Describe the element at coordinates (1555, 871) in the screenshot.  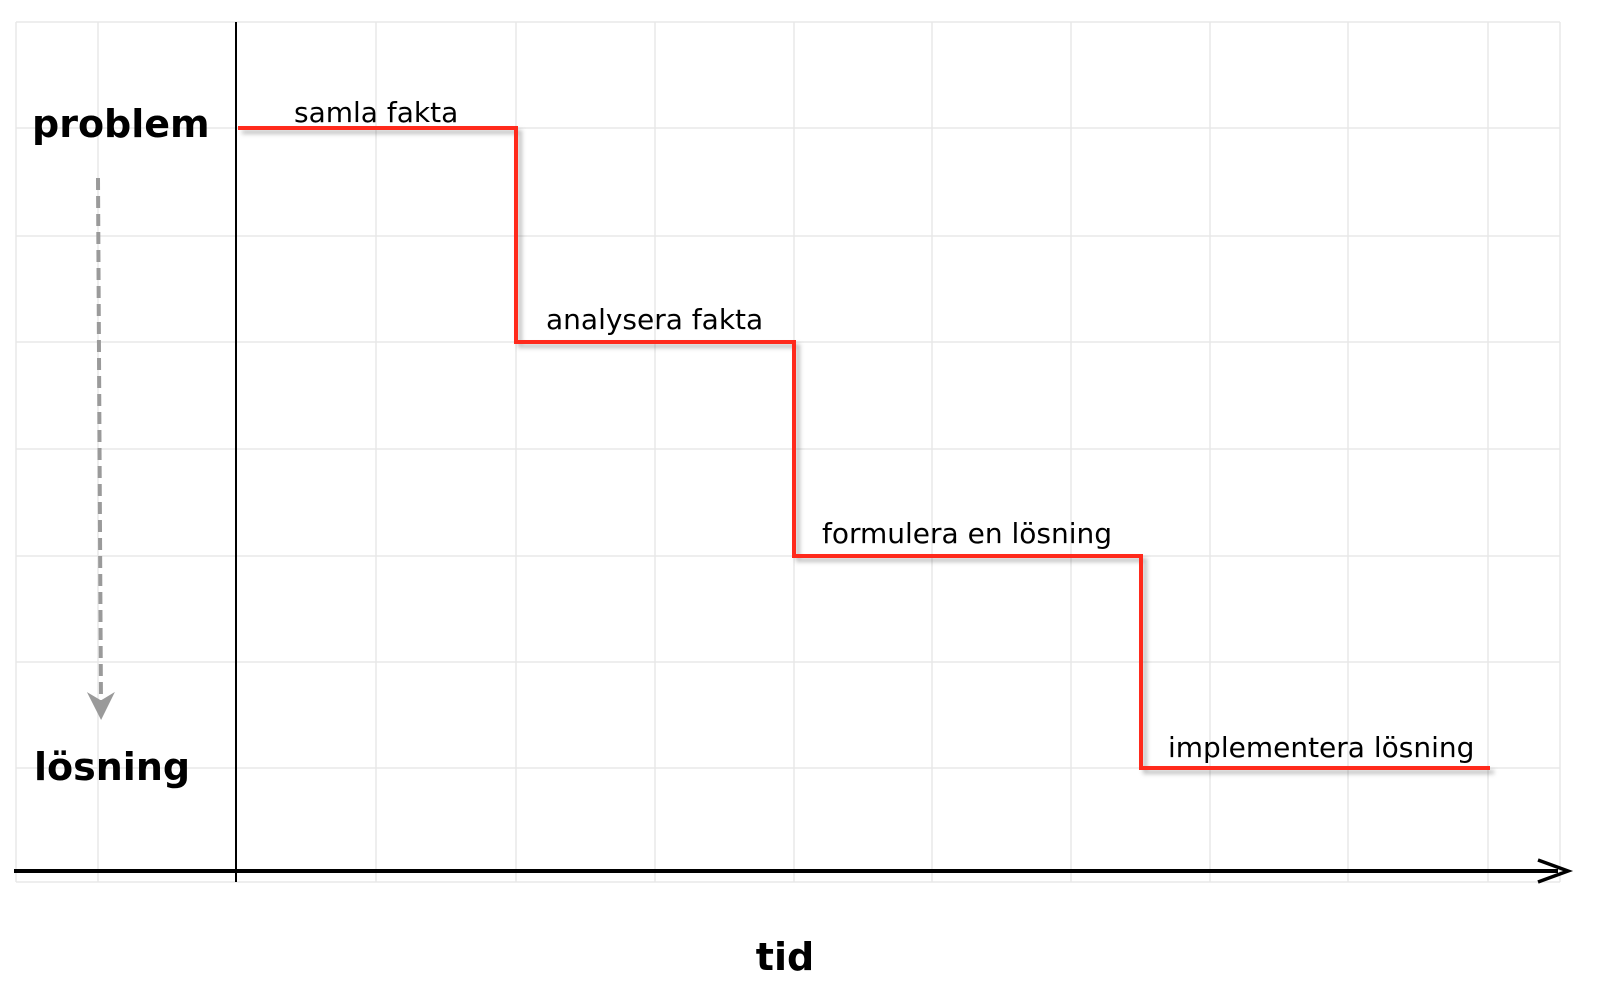
I see `x-axis-arrowhead-icon` at that location.